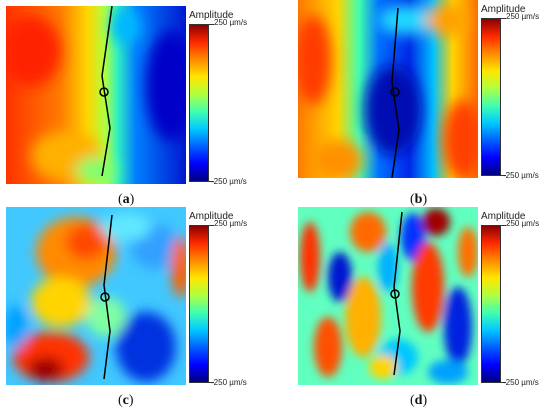 This screenshot has width=550, height=413. Describe the element at coordinates (96, 95) in the screenshot. I see `amplitude-map-a` at that location.